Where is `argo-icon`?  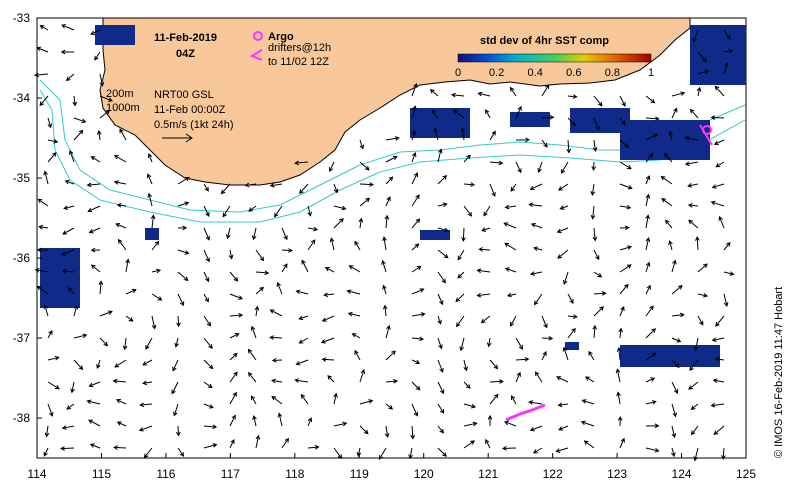
argo-icon is located at coordinates (258, 36).